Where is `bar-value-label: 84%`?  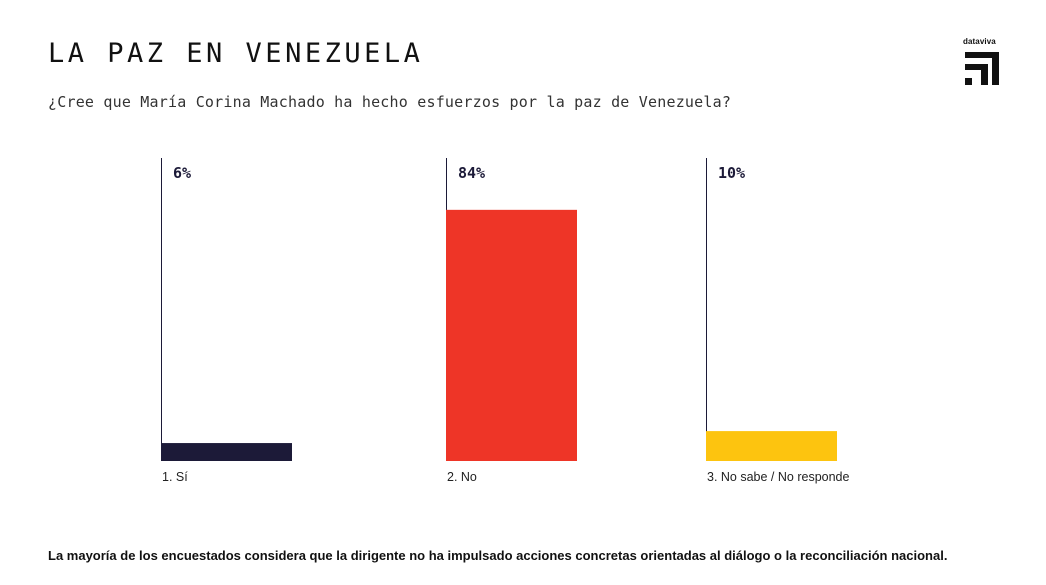
bar-value-label: 84% is located at coordinates (471, 173).